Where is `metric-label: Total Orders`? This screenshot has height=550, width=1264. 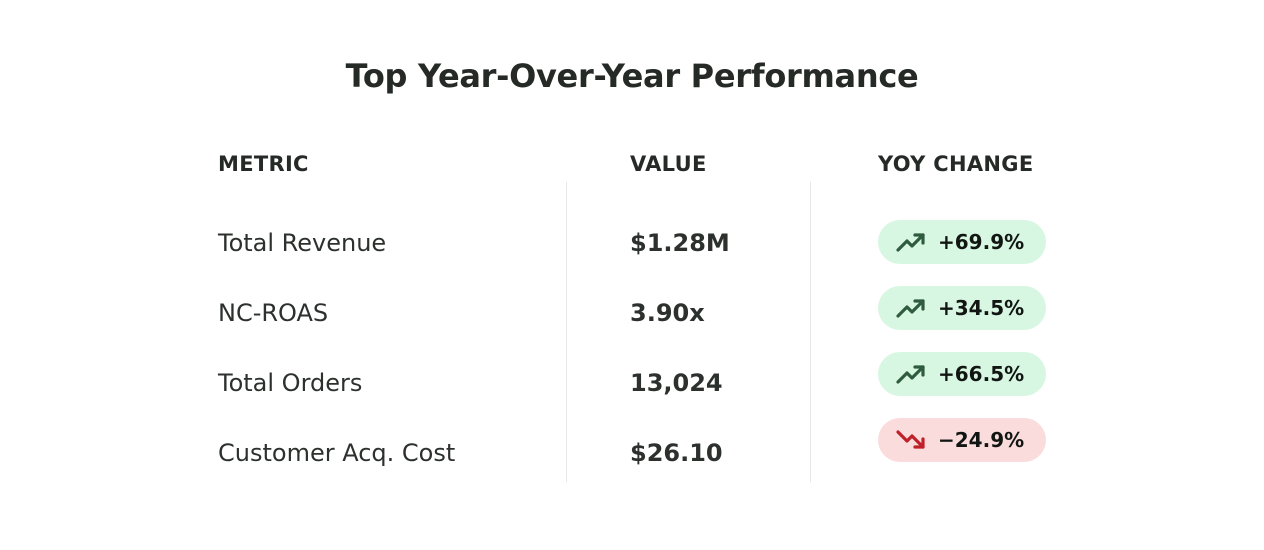 metric-label: Total Orders is located at coordinates (290, 383).